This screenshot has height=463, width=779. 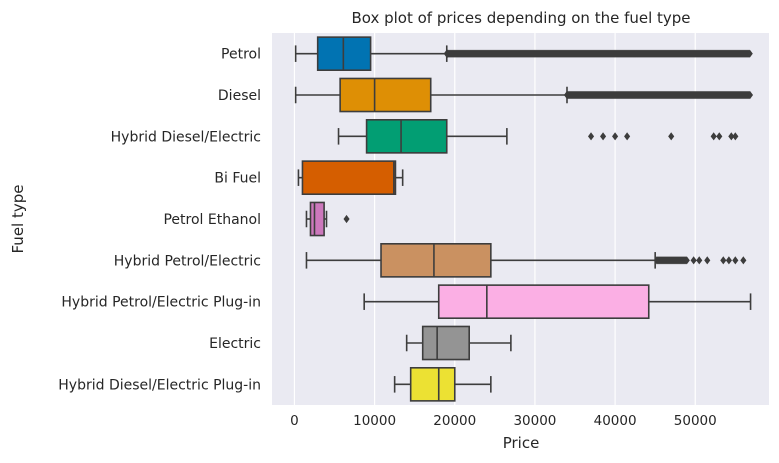 What do you see at coordinates (161, 303) in the screenshot?
I see `y-category-label-hybrid-petrol-electric-plug-in: Hybrid Petrol/Electric Plug-in` at bounding box center [161, 303].